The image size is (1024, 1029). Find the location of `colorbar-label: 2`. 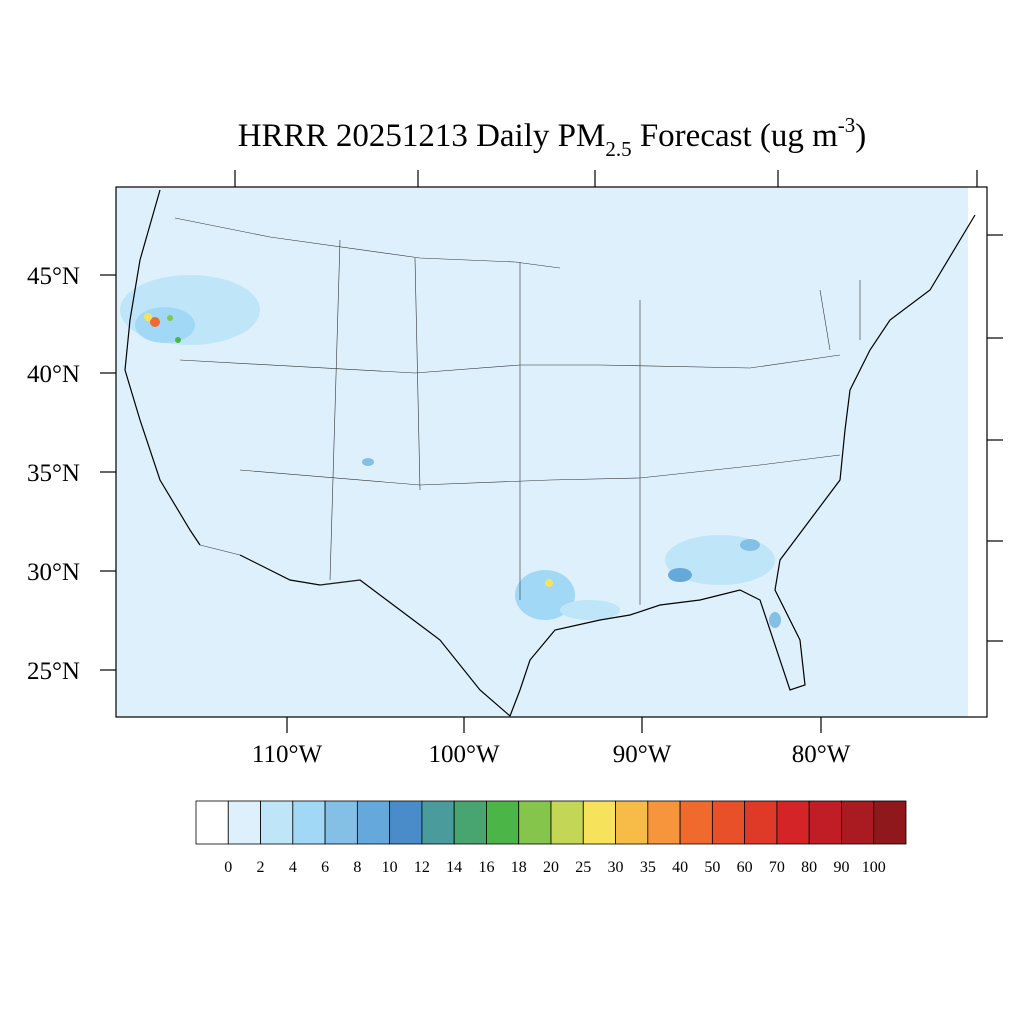

colorbar-label: 2 is located at coordinates (261, 867).